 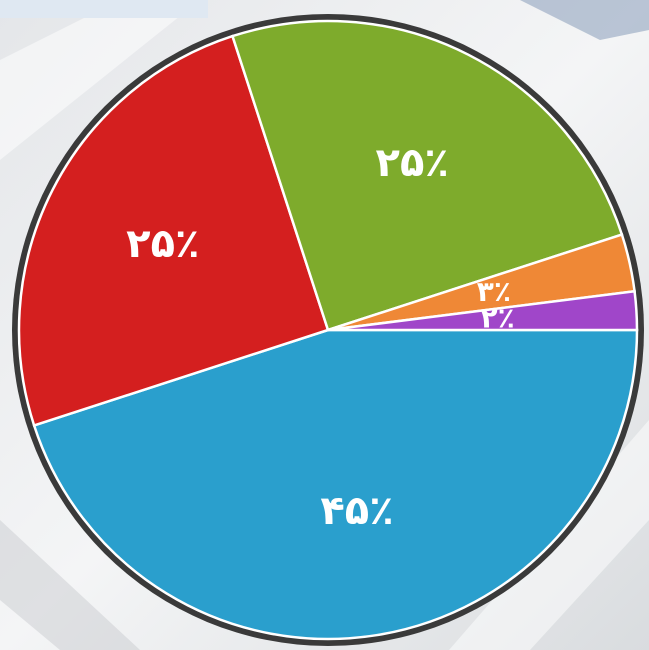 I want to click on pie-slice, so click(x=483, y=310).